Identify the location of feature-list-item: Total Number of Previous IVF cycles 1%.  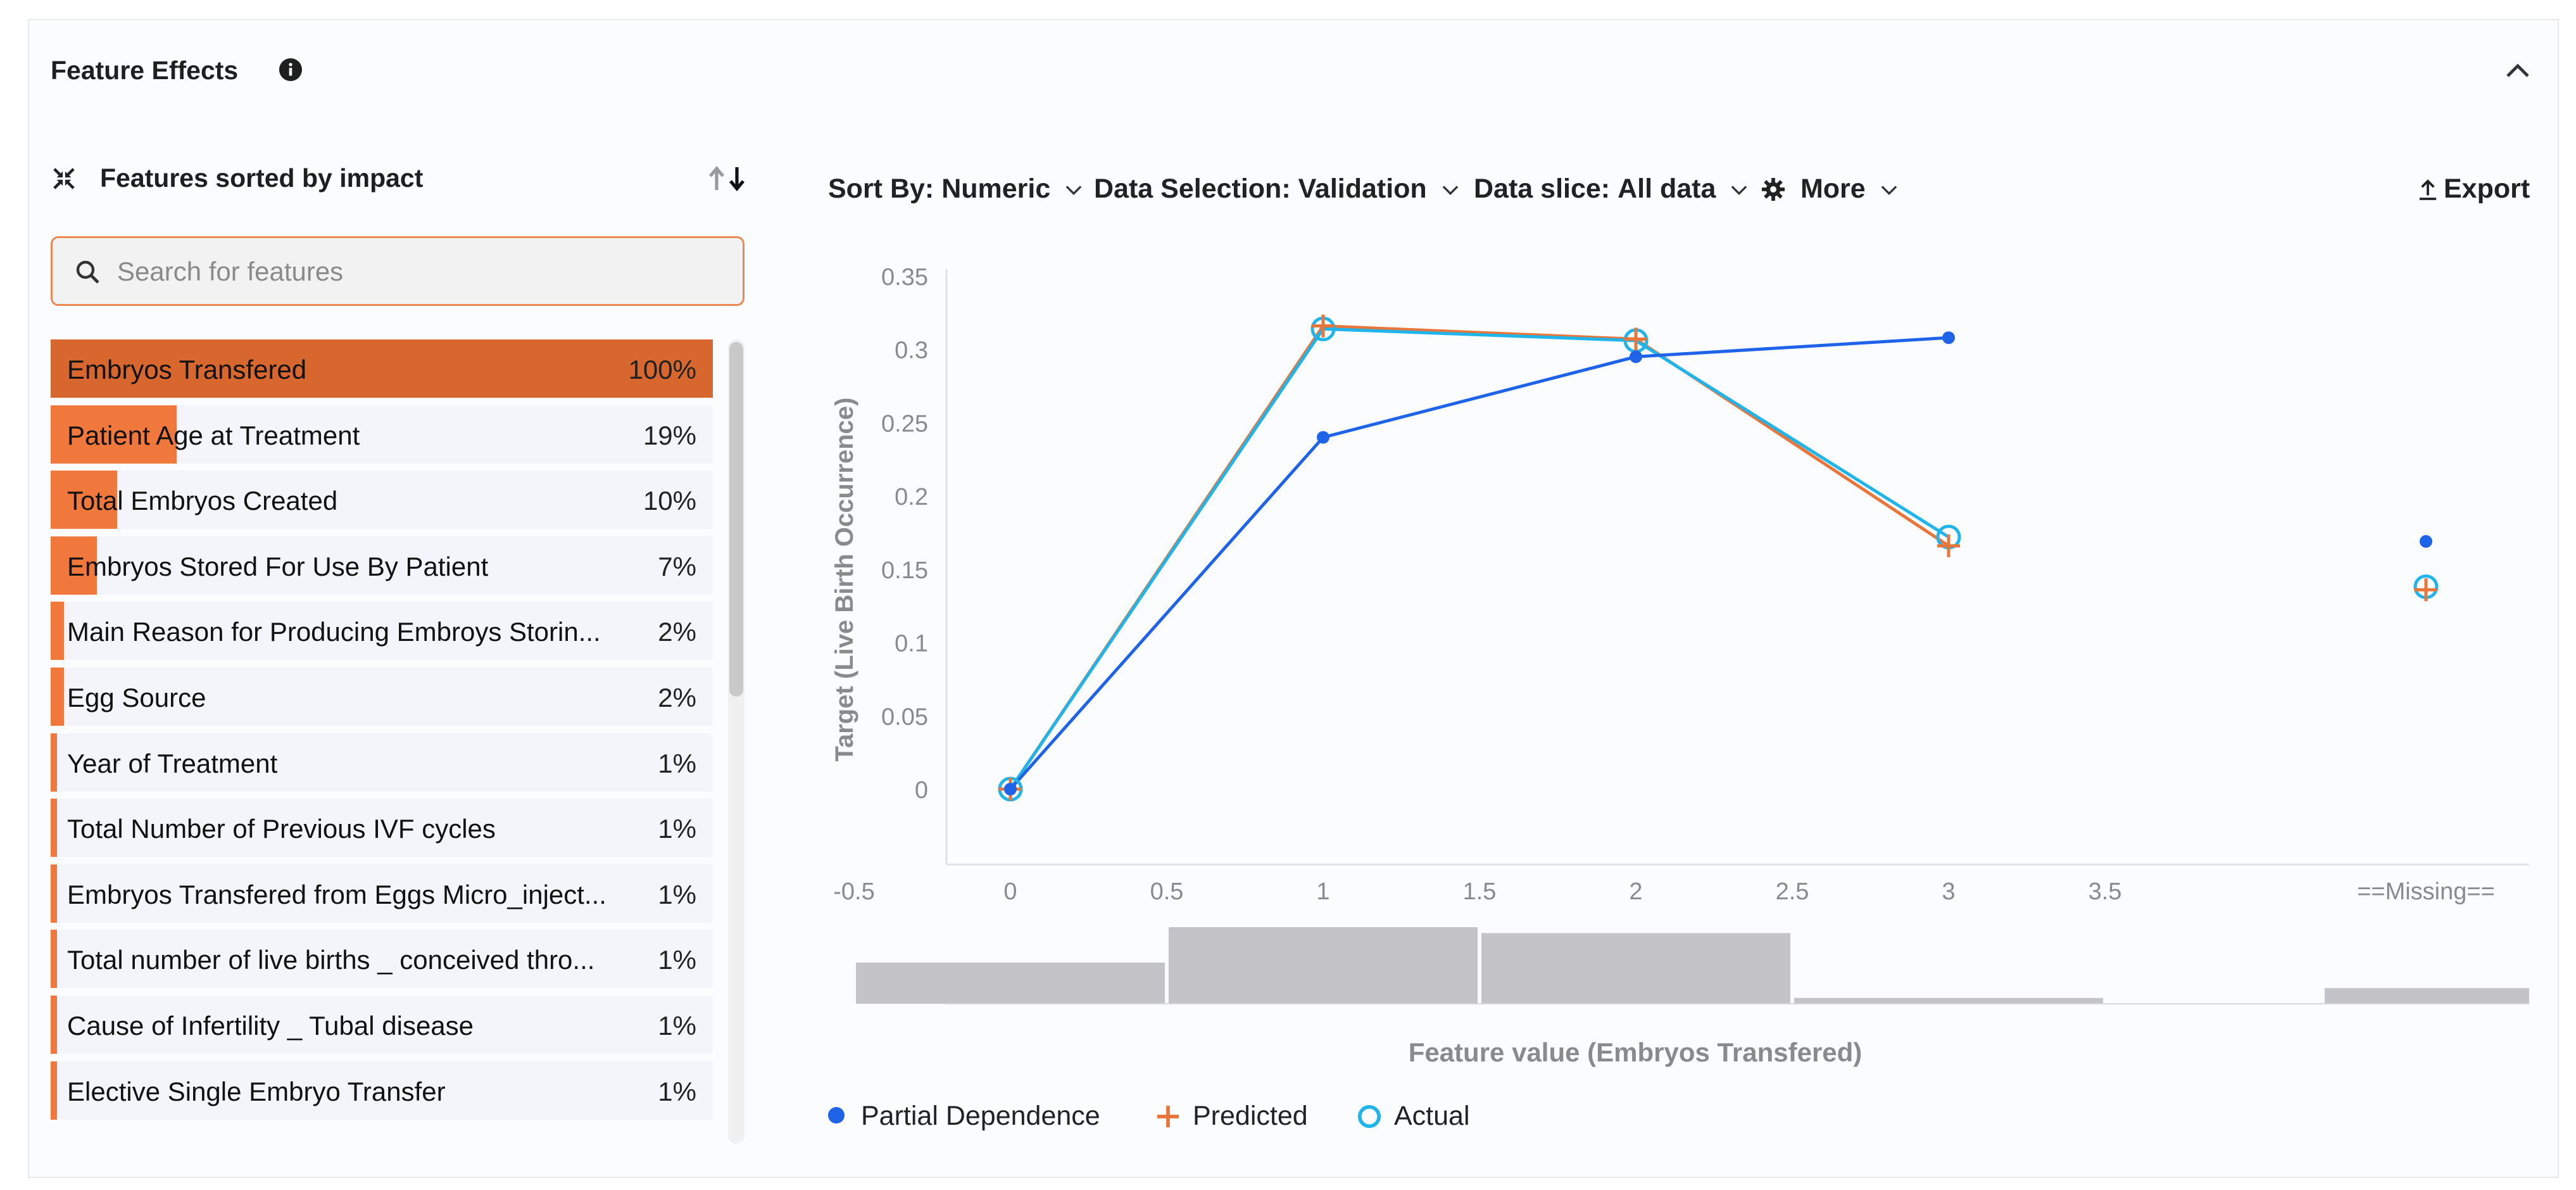
(382, 828).